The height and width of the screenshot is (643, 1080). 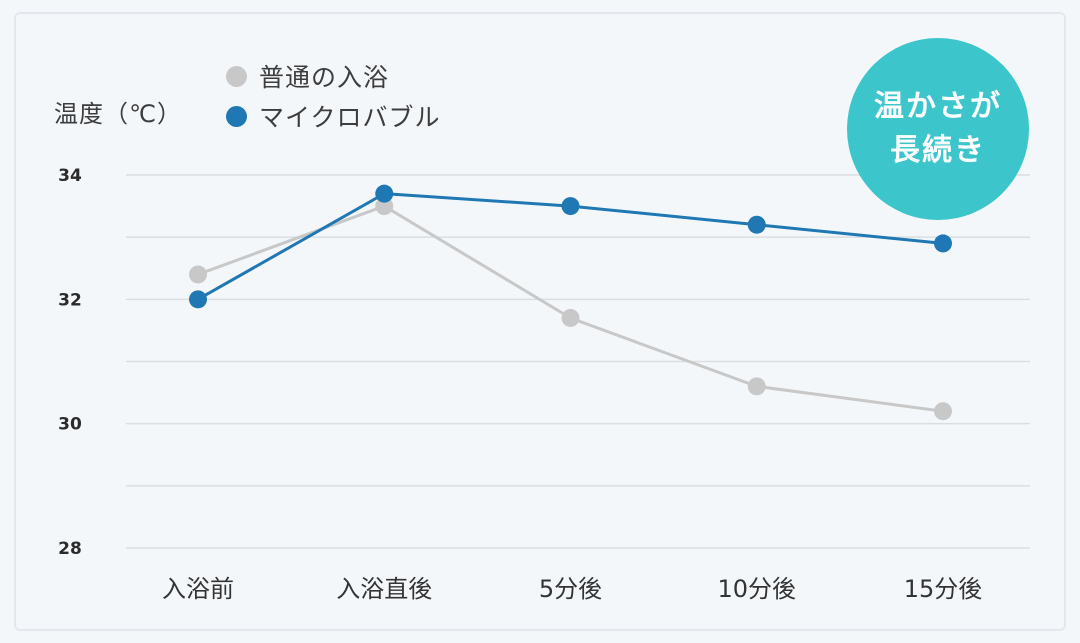 I want to click on x-axis-ticks: 入浴前 入浴直後 5分後 10分後 15分後, so click(x=572, y=589).